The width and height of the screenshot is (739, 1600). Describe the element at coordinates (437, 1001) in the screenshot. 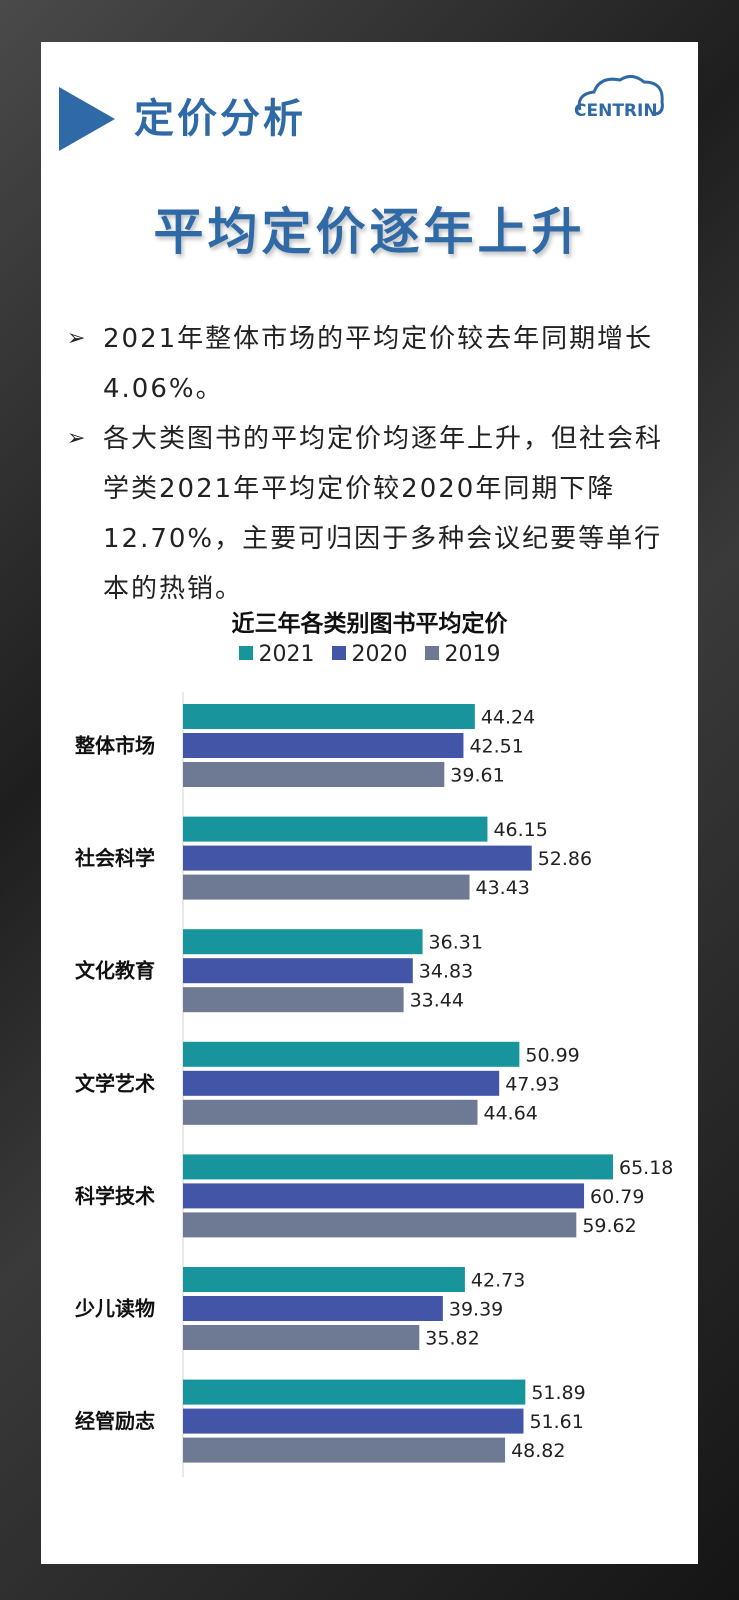

I see `value-label: 33.44` at that location.